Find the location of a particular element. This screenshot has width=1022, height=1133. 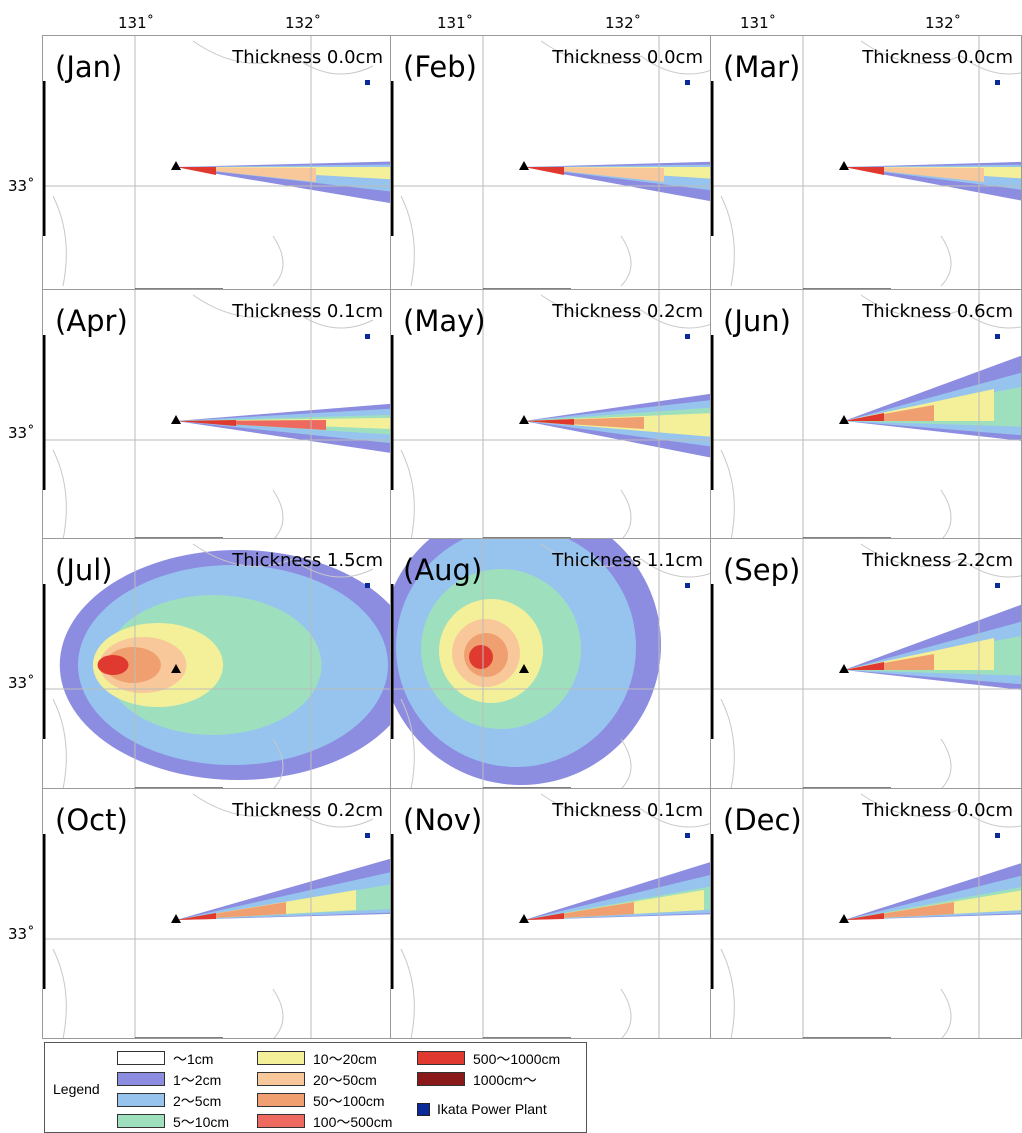

legend-label: 5～10cm is located at coordinates (201, 1122).